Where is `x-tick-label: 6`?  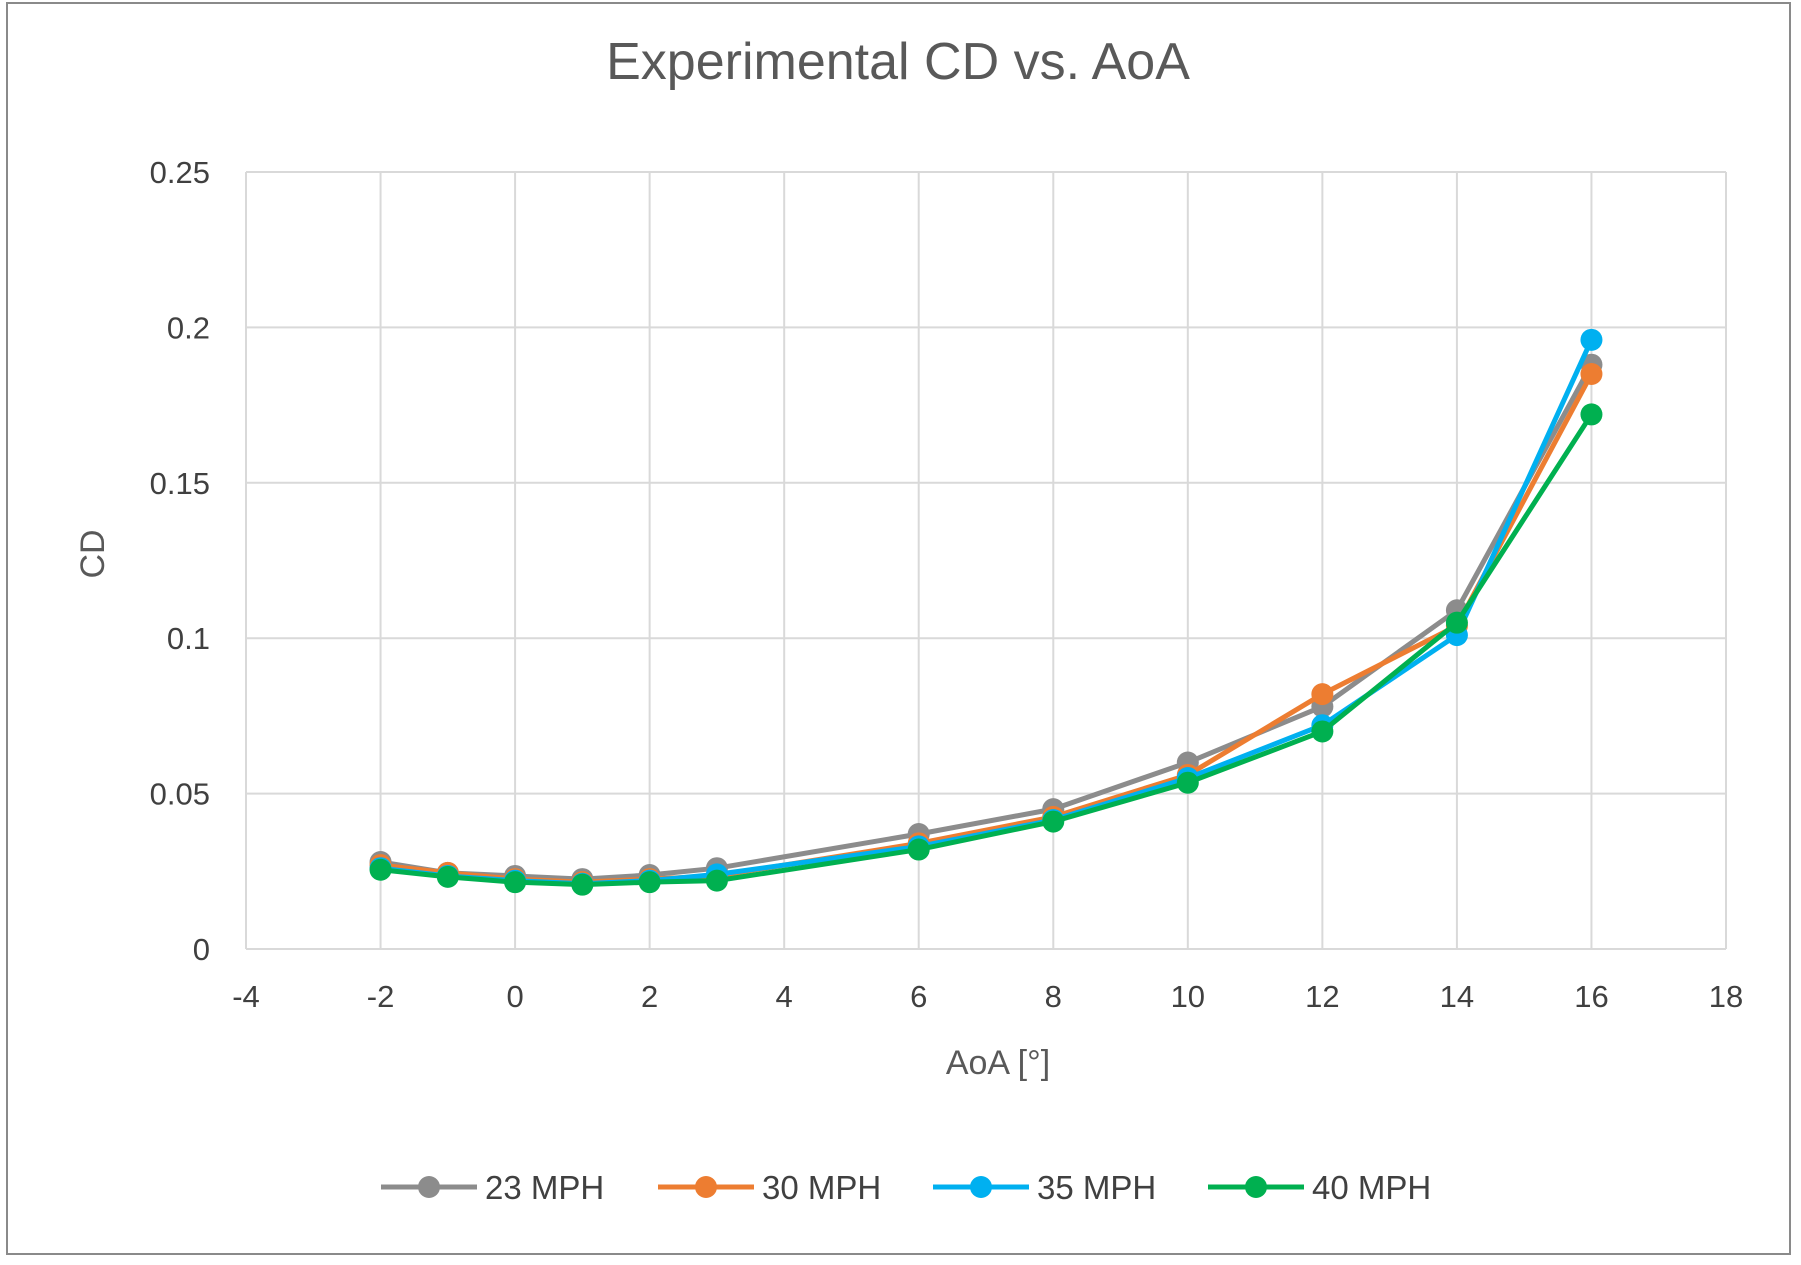
x-tick-label: 6 is located at coordinates (918, 996).